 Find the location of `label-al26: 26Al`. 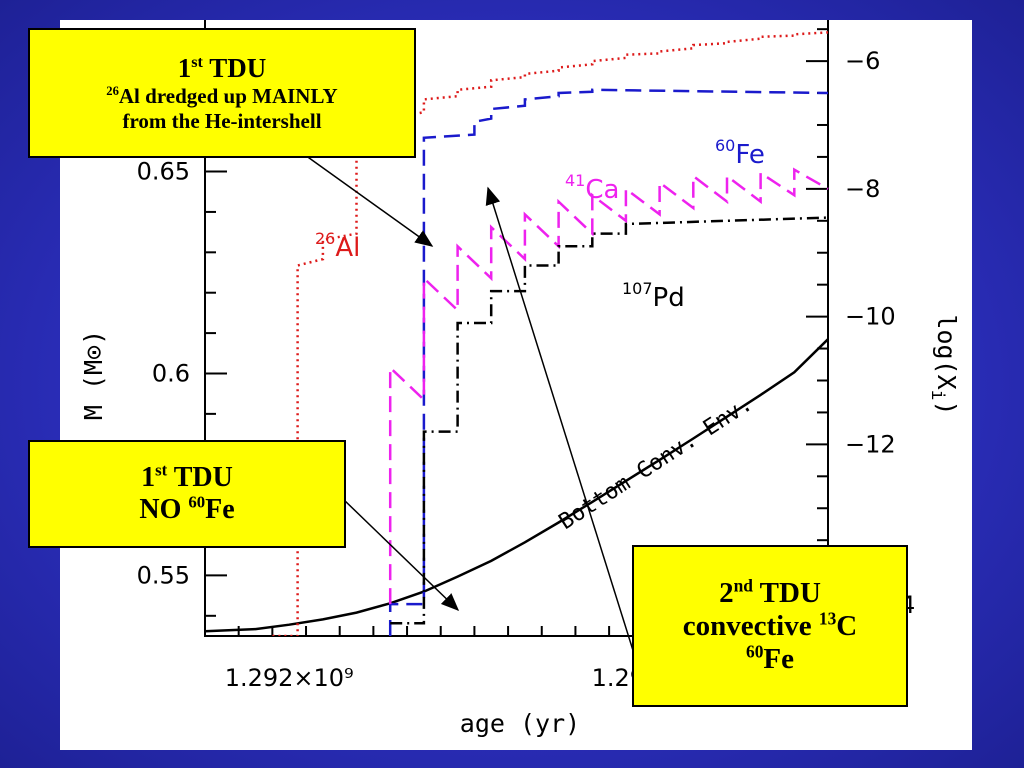

label-al26: 26Al is located at coordinates (337, 246).